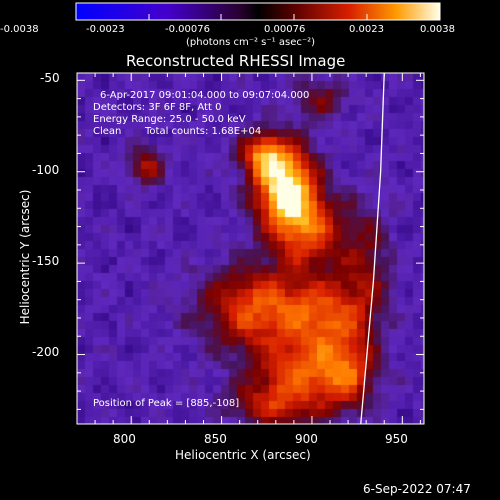  What do you see at coordinates (124, 439) in the screenshot?
I see `x-tick-label: 800` at bounding box center [124, 439].